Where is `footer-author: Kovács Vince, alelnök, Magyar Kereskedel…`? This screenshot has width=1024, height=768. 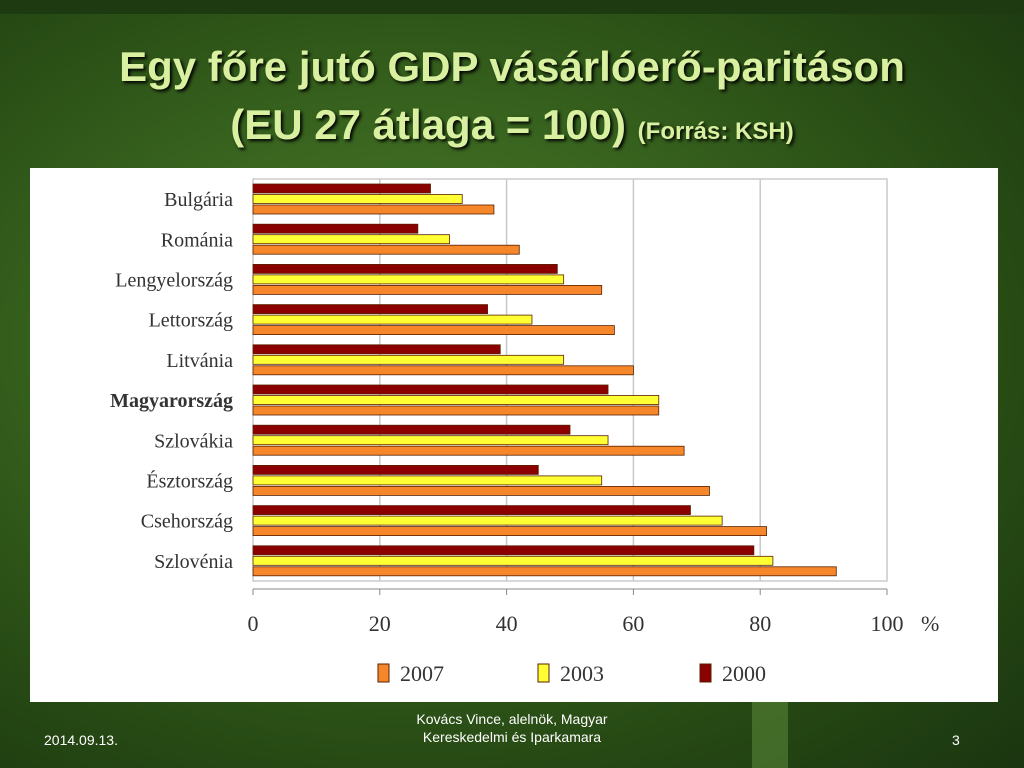 footer-author: Kovács Vince, alelnök, Magyar Kereskedel… is located at coordinates (512, 728).